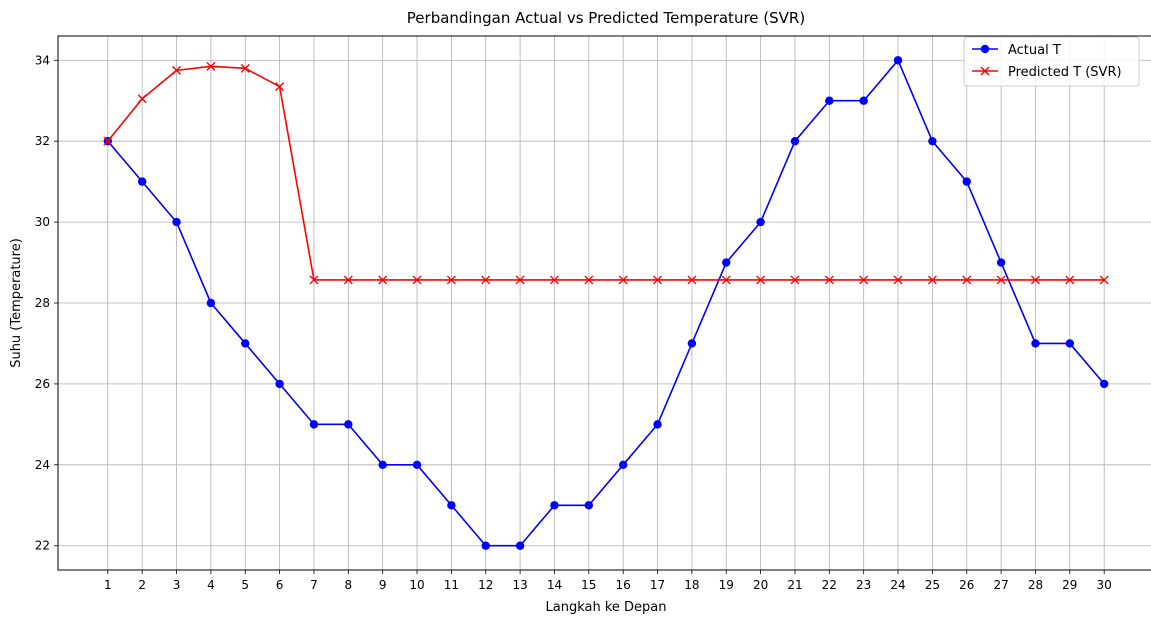 This screenshot has height=624, width=1151. I want to click on x-tick-label: 4, so click(211, 585).